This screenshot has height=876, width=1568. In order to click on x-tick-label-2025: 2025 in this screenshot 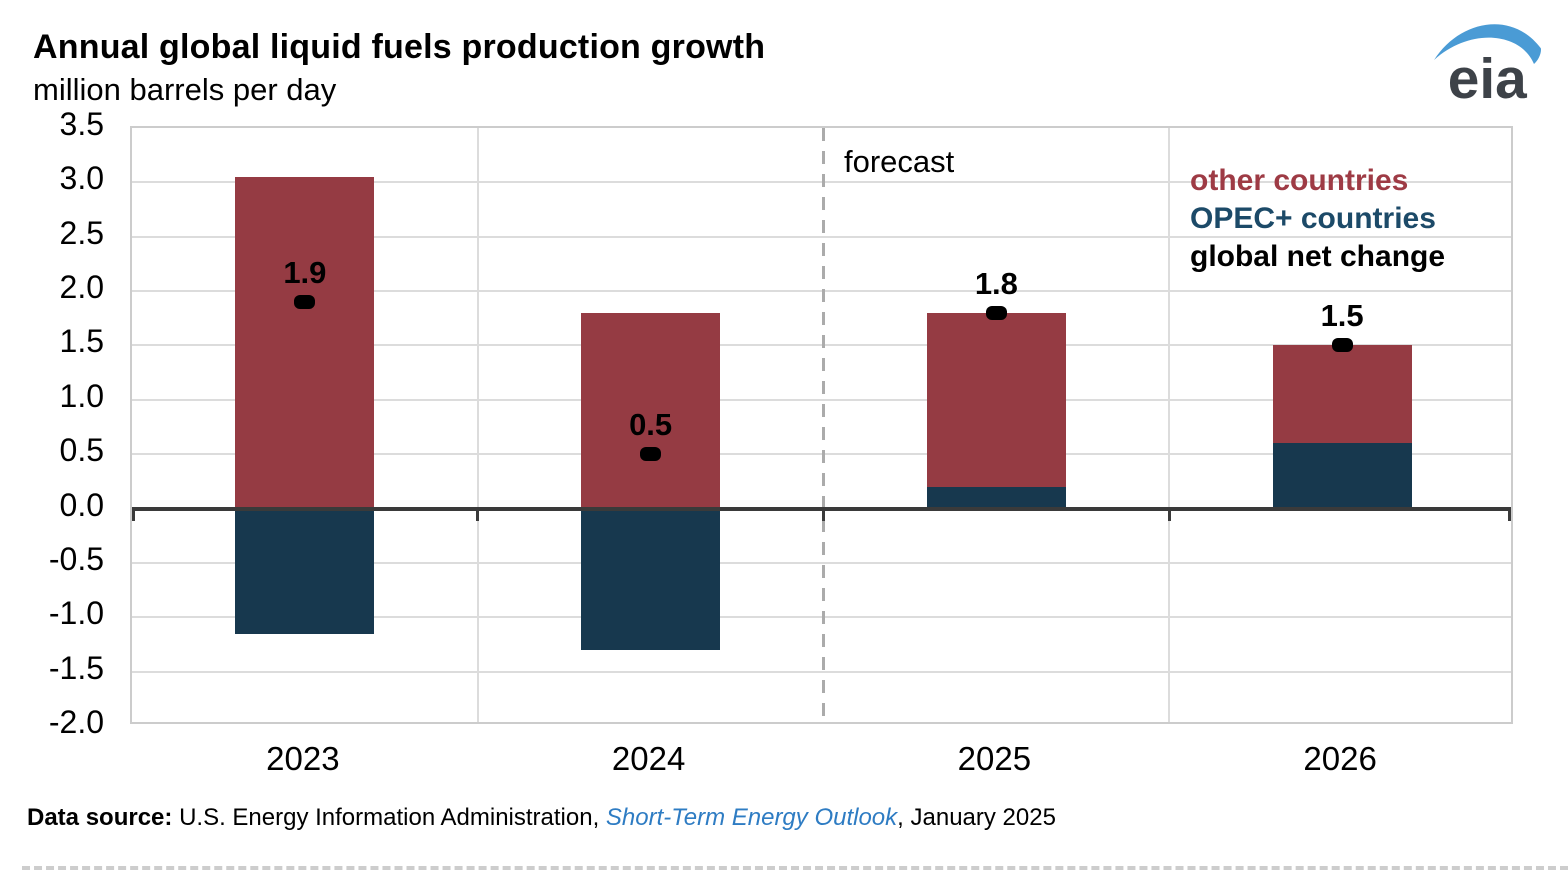, I will do `click(994, 758)`.